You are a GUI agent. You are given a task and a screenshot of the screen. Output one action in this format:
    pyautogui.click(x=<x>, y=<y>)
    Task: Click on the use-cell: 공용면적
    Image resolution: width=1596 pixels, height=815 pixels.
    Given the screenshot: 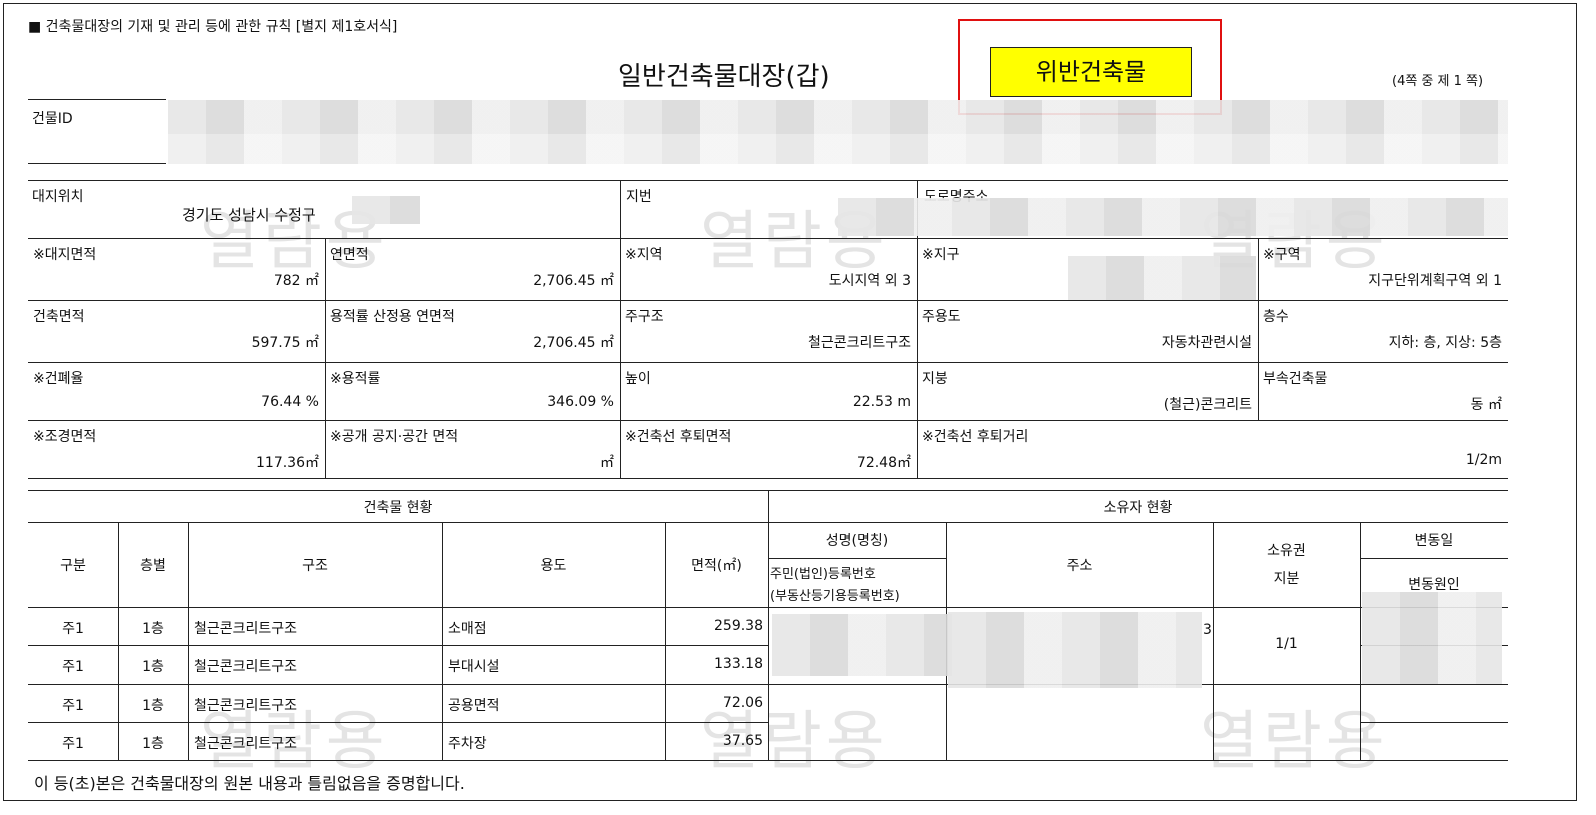 What is the action you would take?
    pyautogui.click(x=474, y=706)
    